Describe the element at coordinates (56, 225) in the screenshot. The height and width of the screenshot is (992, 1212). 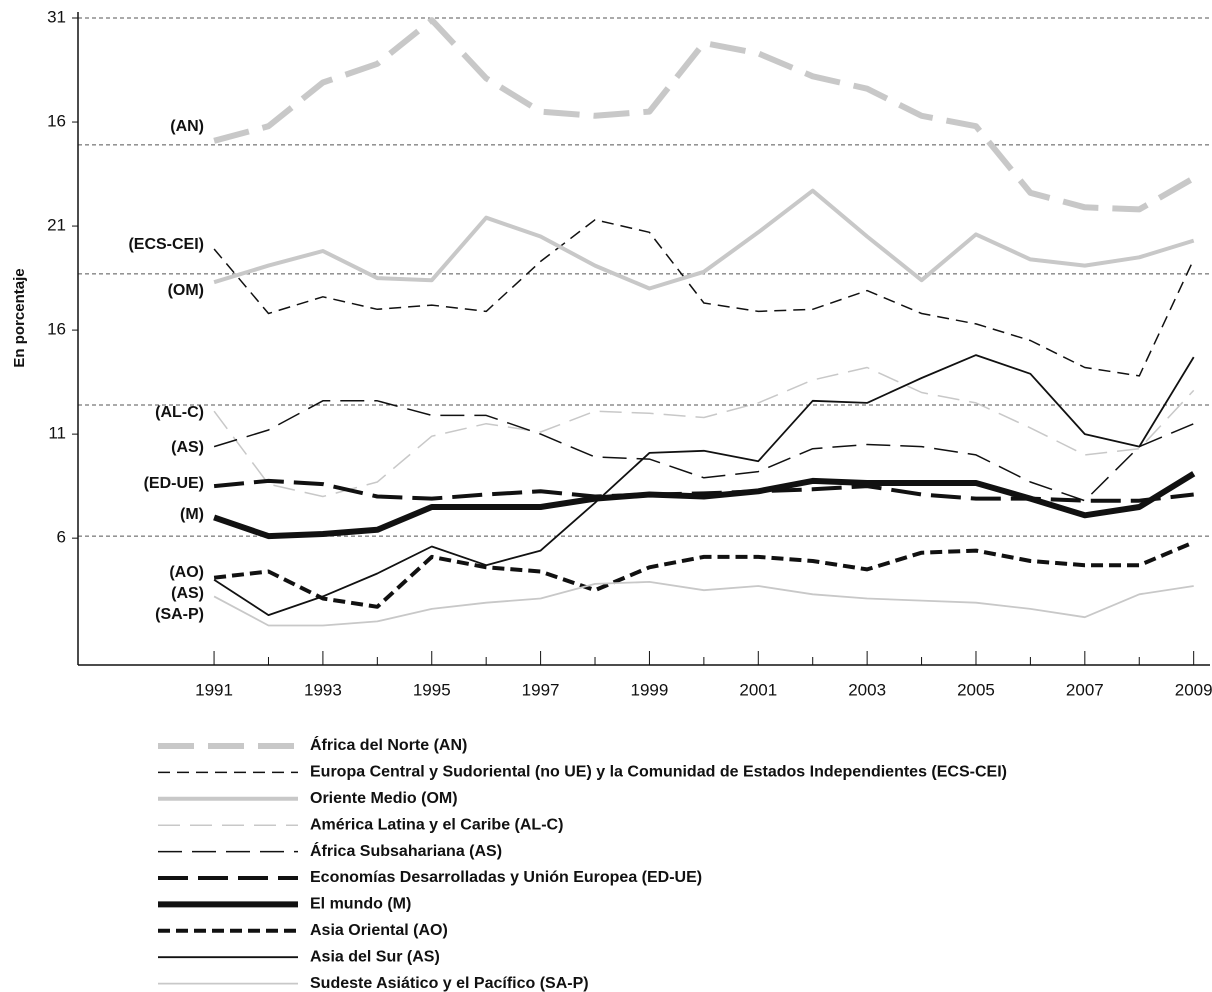
I see `y-tick-label: 21` at that location.